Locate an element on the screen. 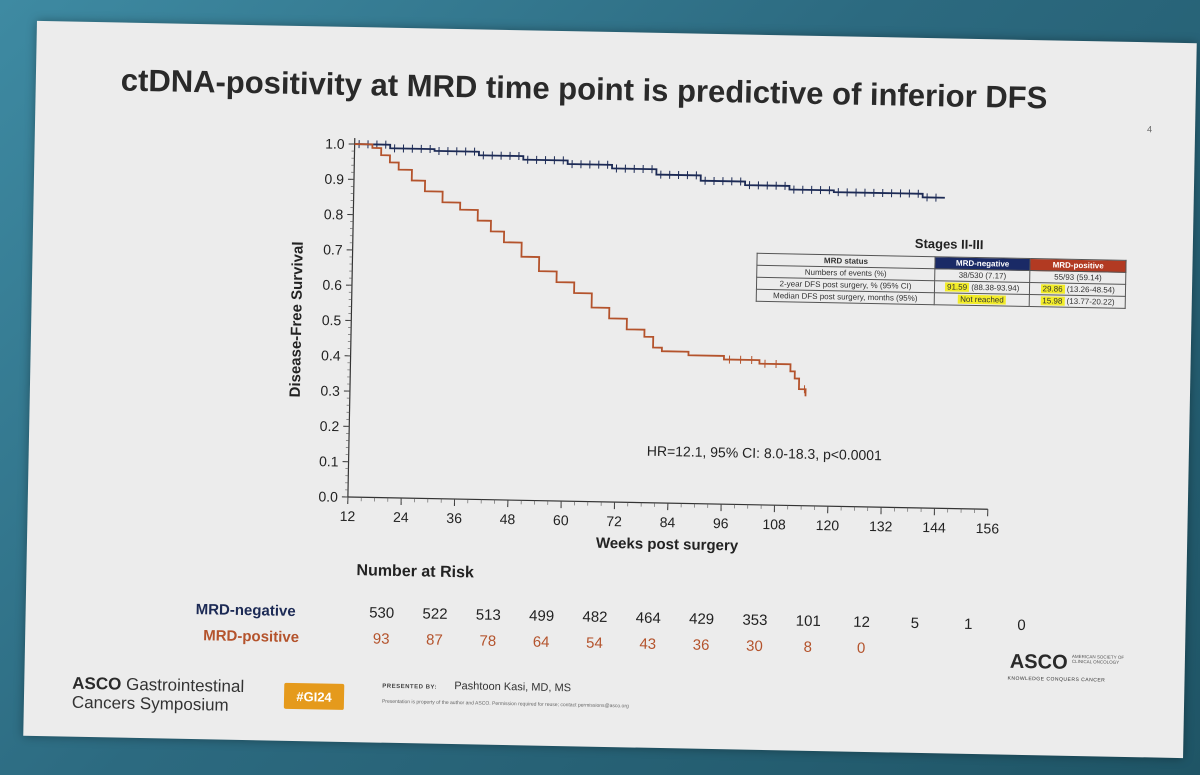 This screenshot has height=775, width=1200. x-tick-label: 36 is located at coordinates (454, 518).